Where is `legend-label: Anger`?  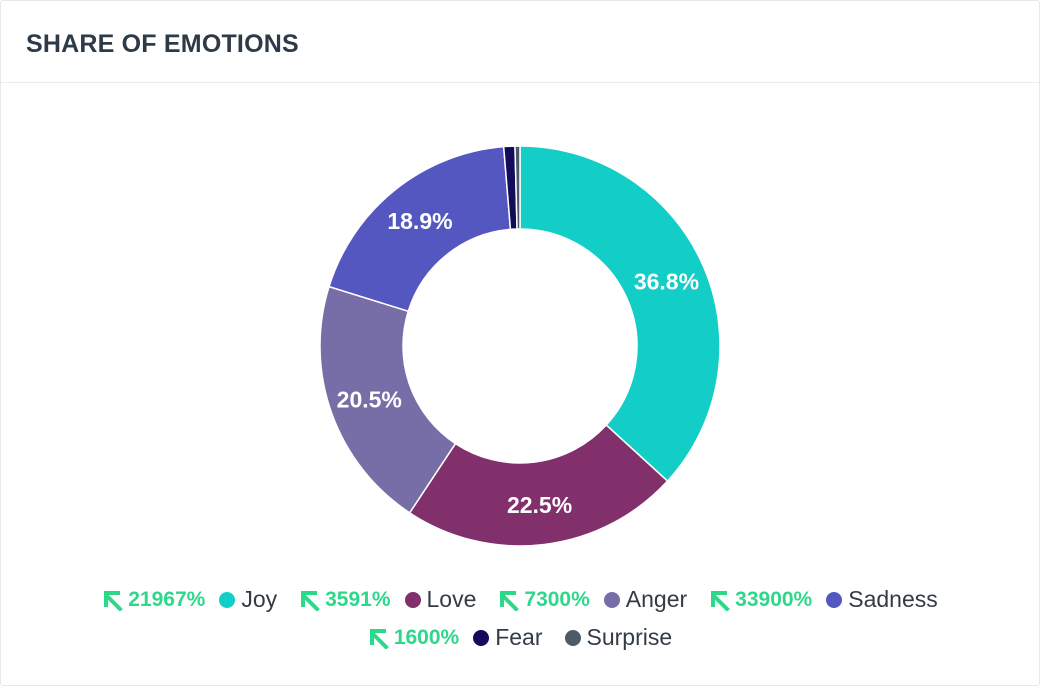 legend-label: Anger is located at coordinates (656, 599).